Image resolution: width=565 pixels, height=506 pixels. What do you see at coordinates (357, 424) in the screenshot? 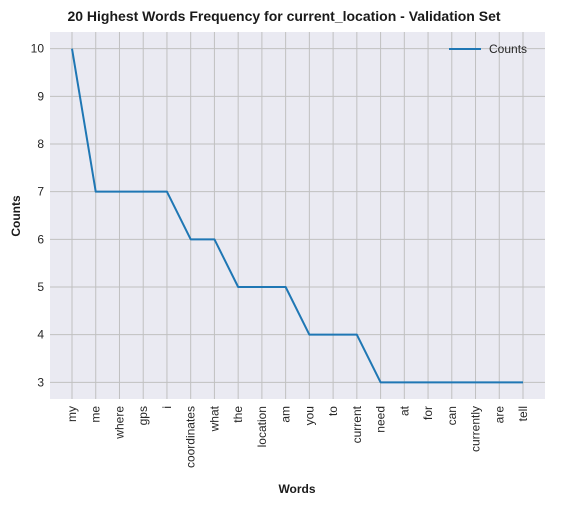
I see `x-tick-label: current` at bounding box center [357, 424].